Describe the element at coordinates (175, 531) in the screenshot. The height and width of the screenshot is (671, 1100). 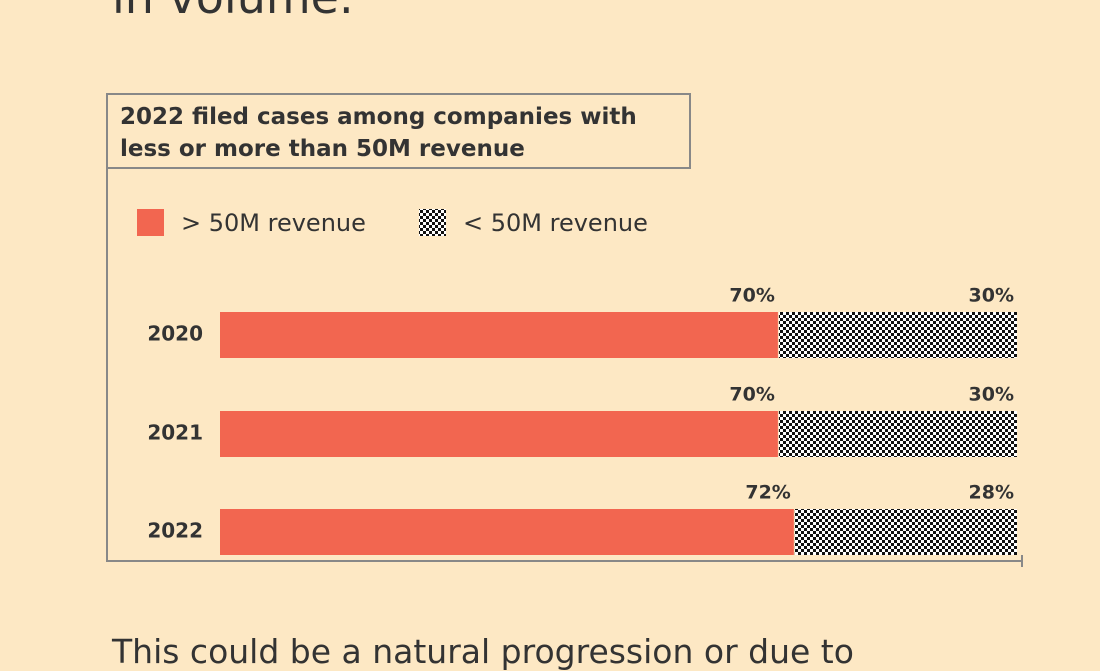
I see `y-tick-label: 2022` at that location.